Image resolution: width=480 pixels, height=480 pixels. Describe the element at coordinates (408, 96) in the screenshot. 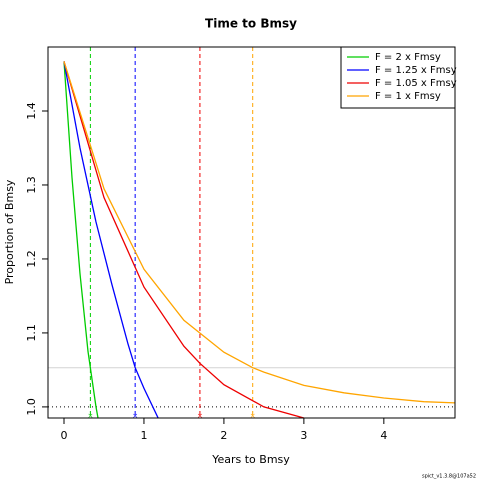

I see `legend-label: F = 1 x Fmsy` at that location.